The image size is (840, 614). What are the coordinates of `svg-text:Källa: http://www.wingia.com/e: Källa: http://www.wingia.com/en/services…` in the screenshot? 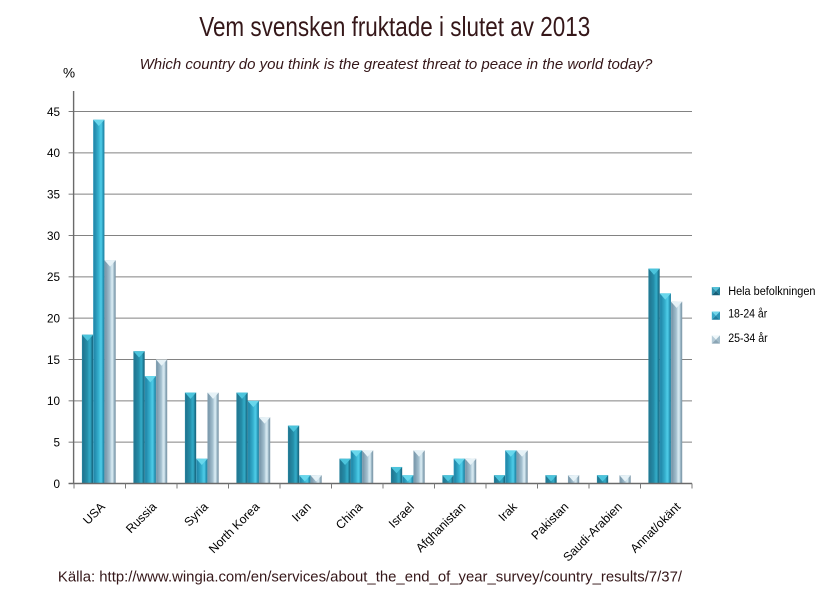 It's located at (370, 578).